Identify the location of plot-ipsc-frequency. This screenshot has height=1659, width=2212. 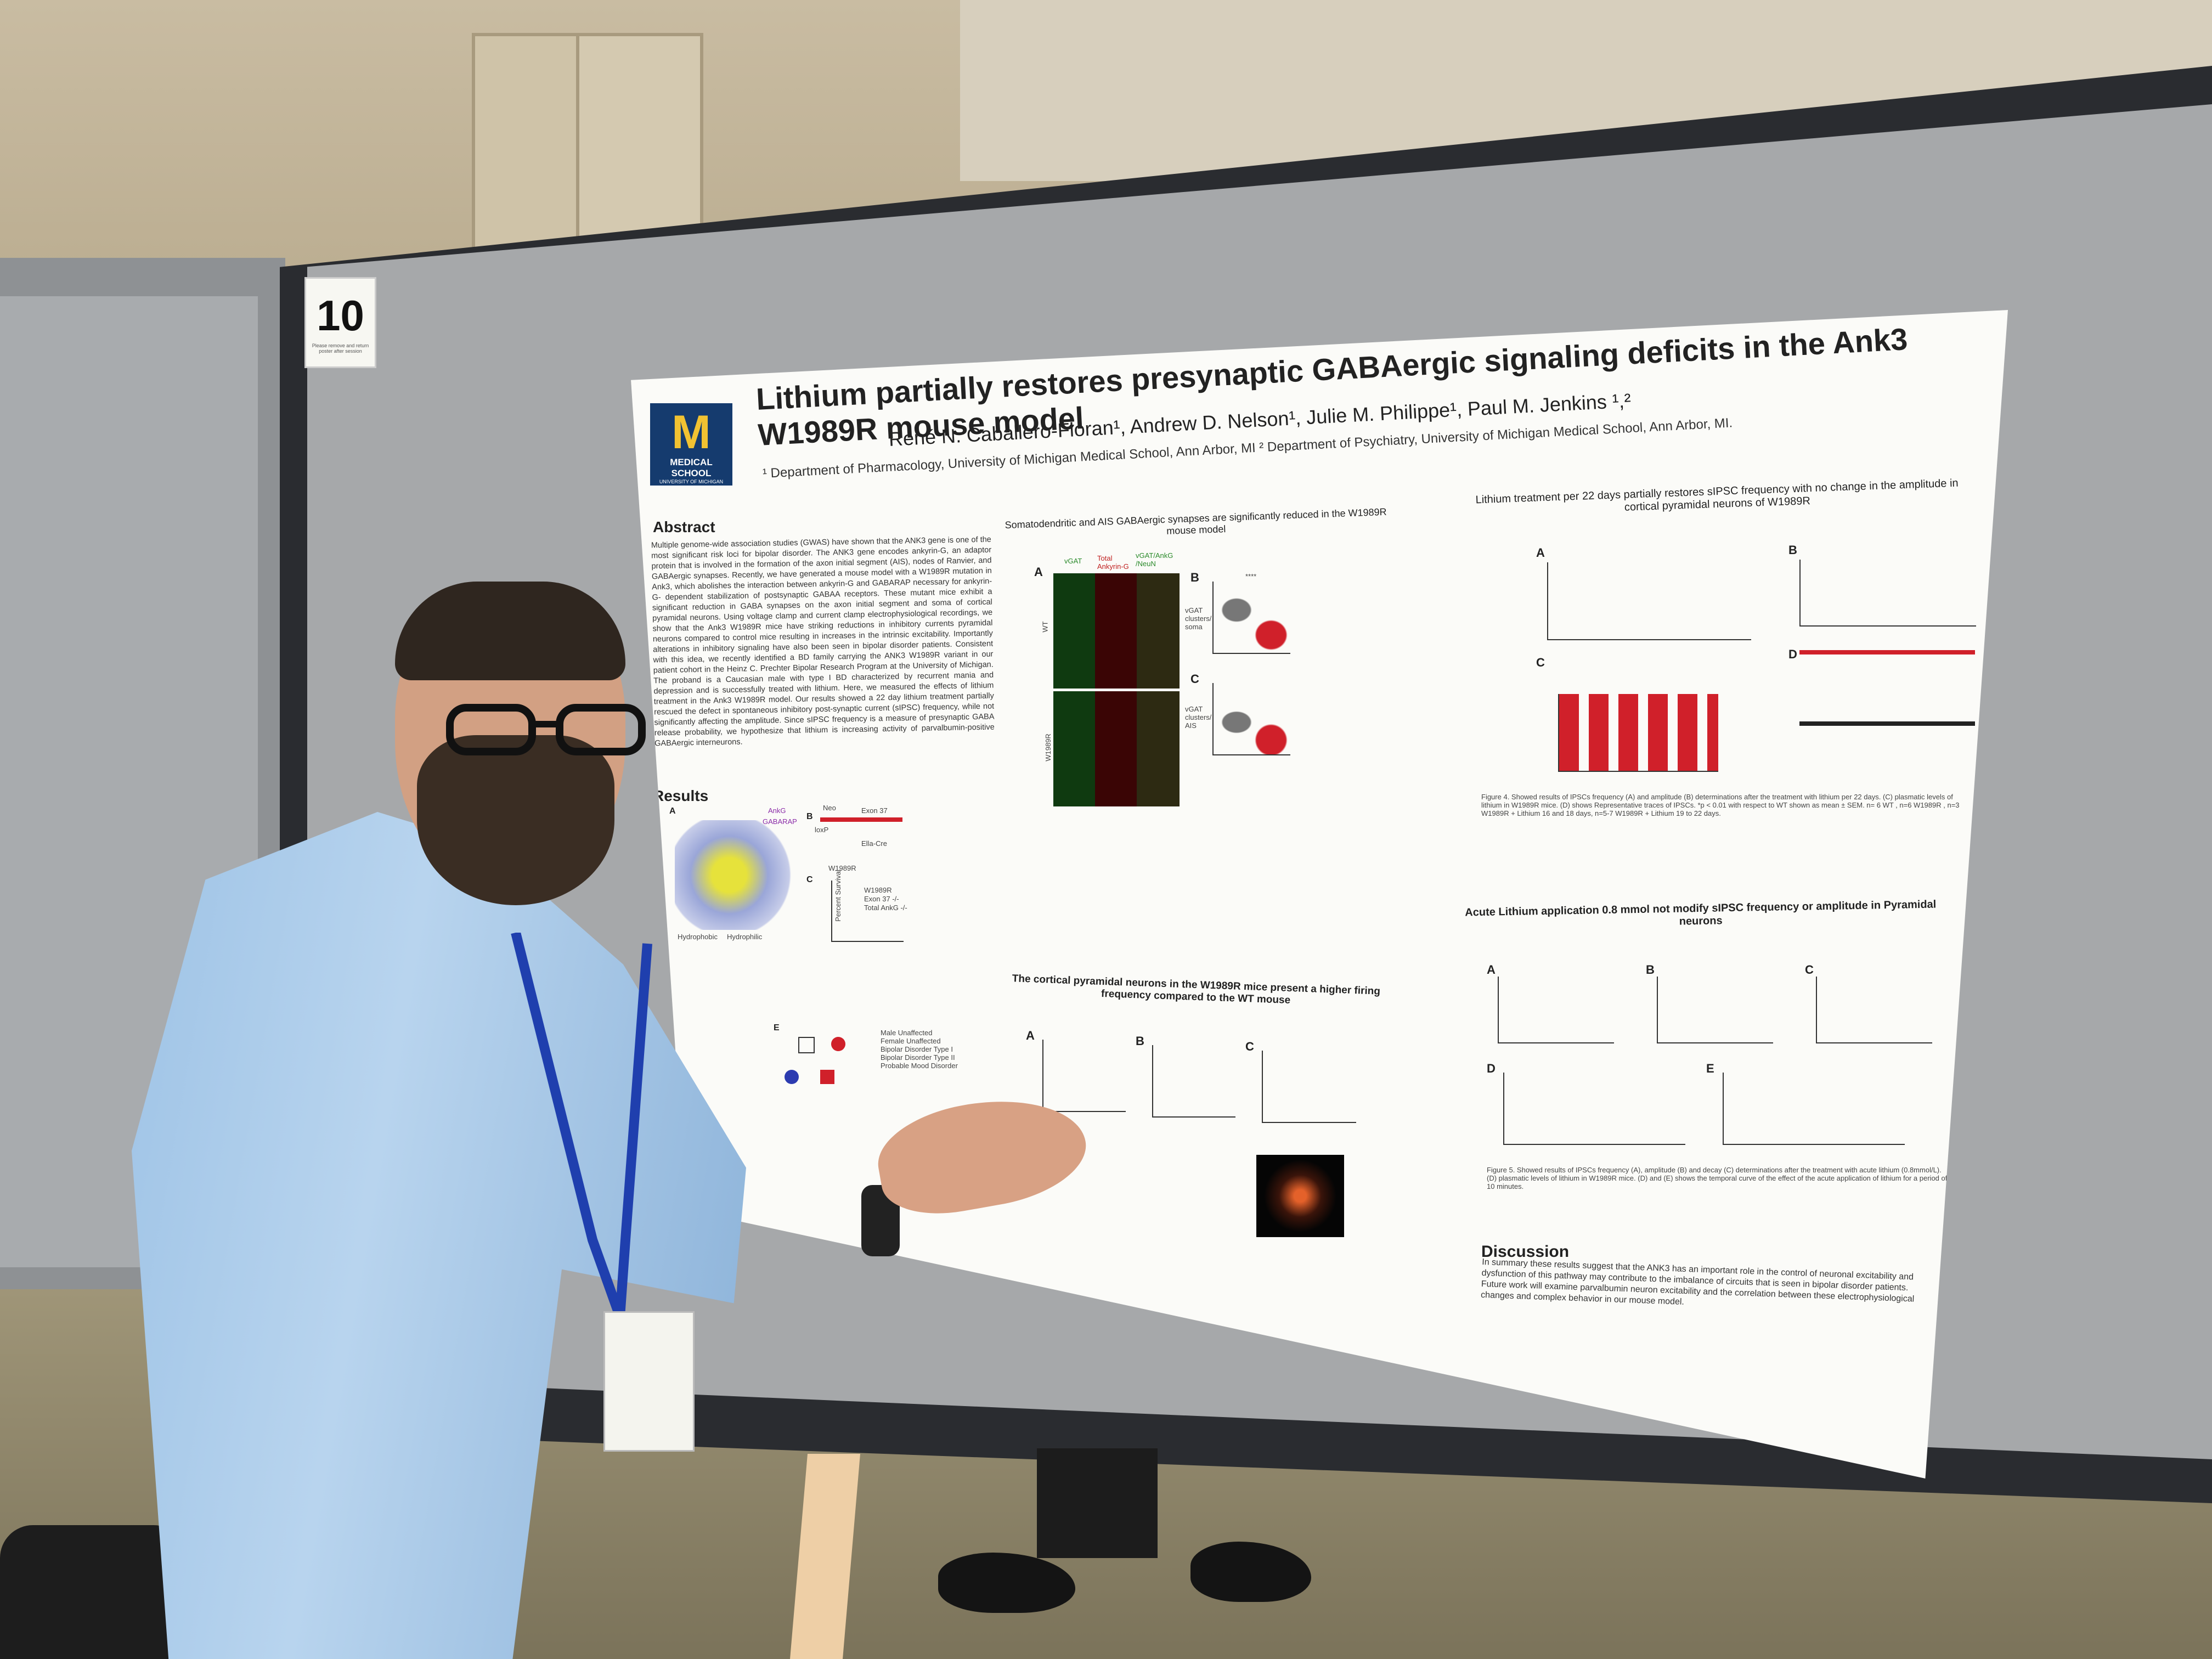
(1649, 601).